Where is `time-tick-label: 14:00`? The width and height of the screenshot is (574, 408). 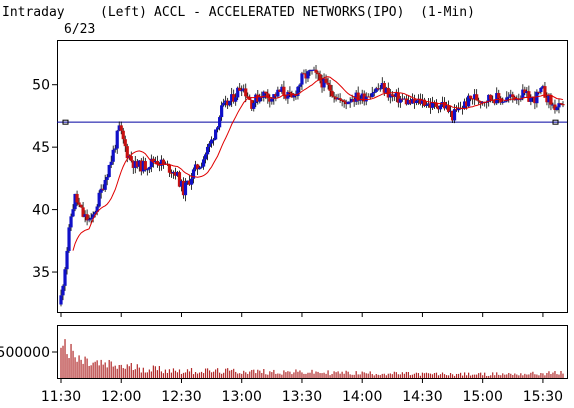 time-tick-label: 14:00 is located at coordinates (362, 397).